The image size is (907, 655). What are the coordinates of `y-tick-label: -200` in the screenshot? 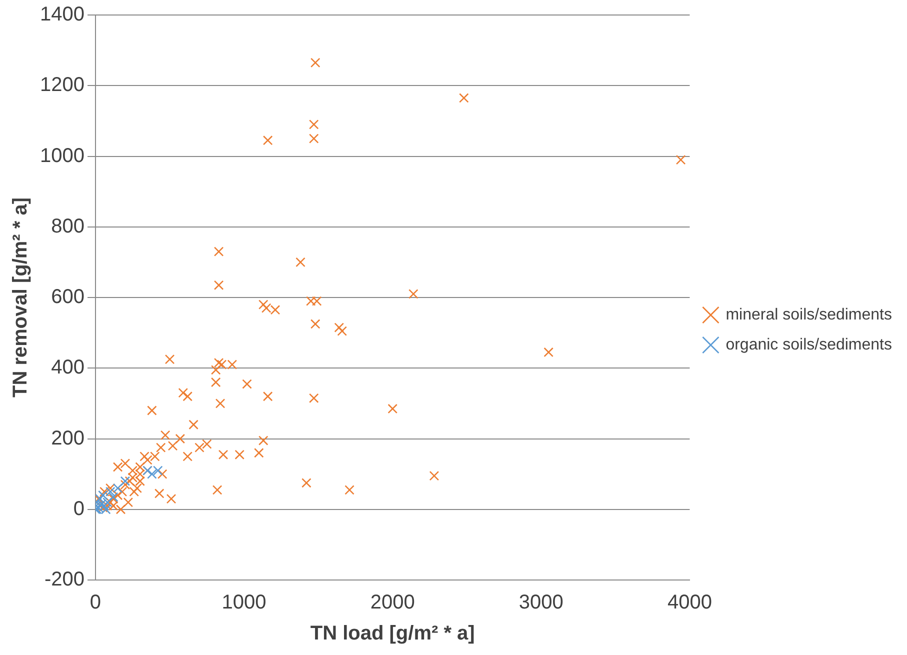 It's located at (64, 579).